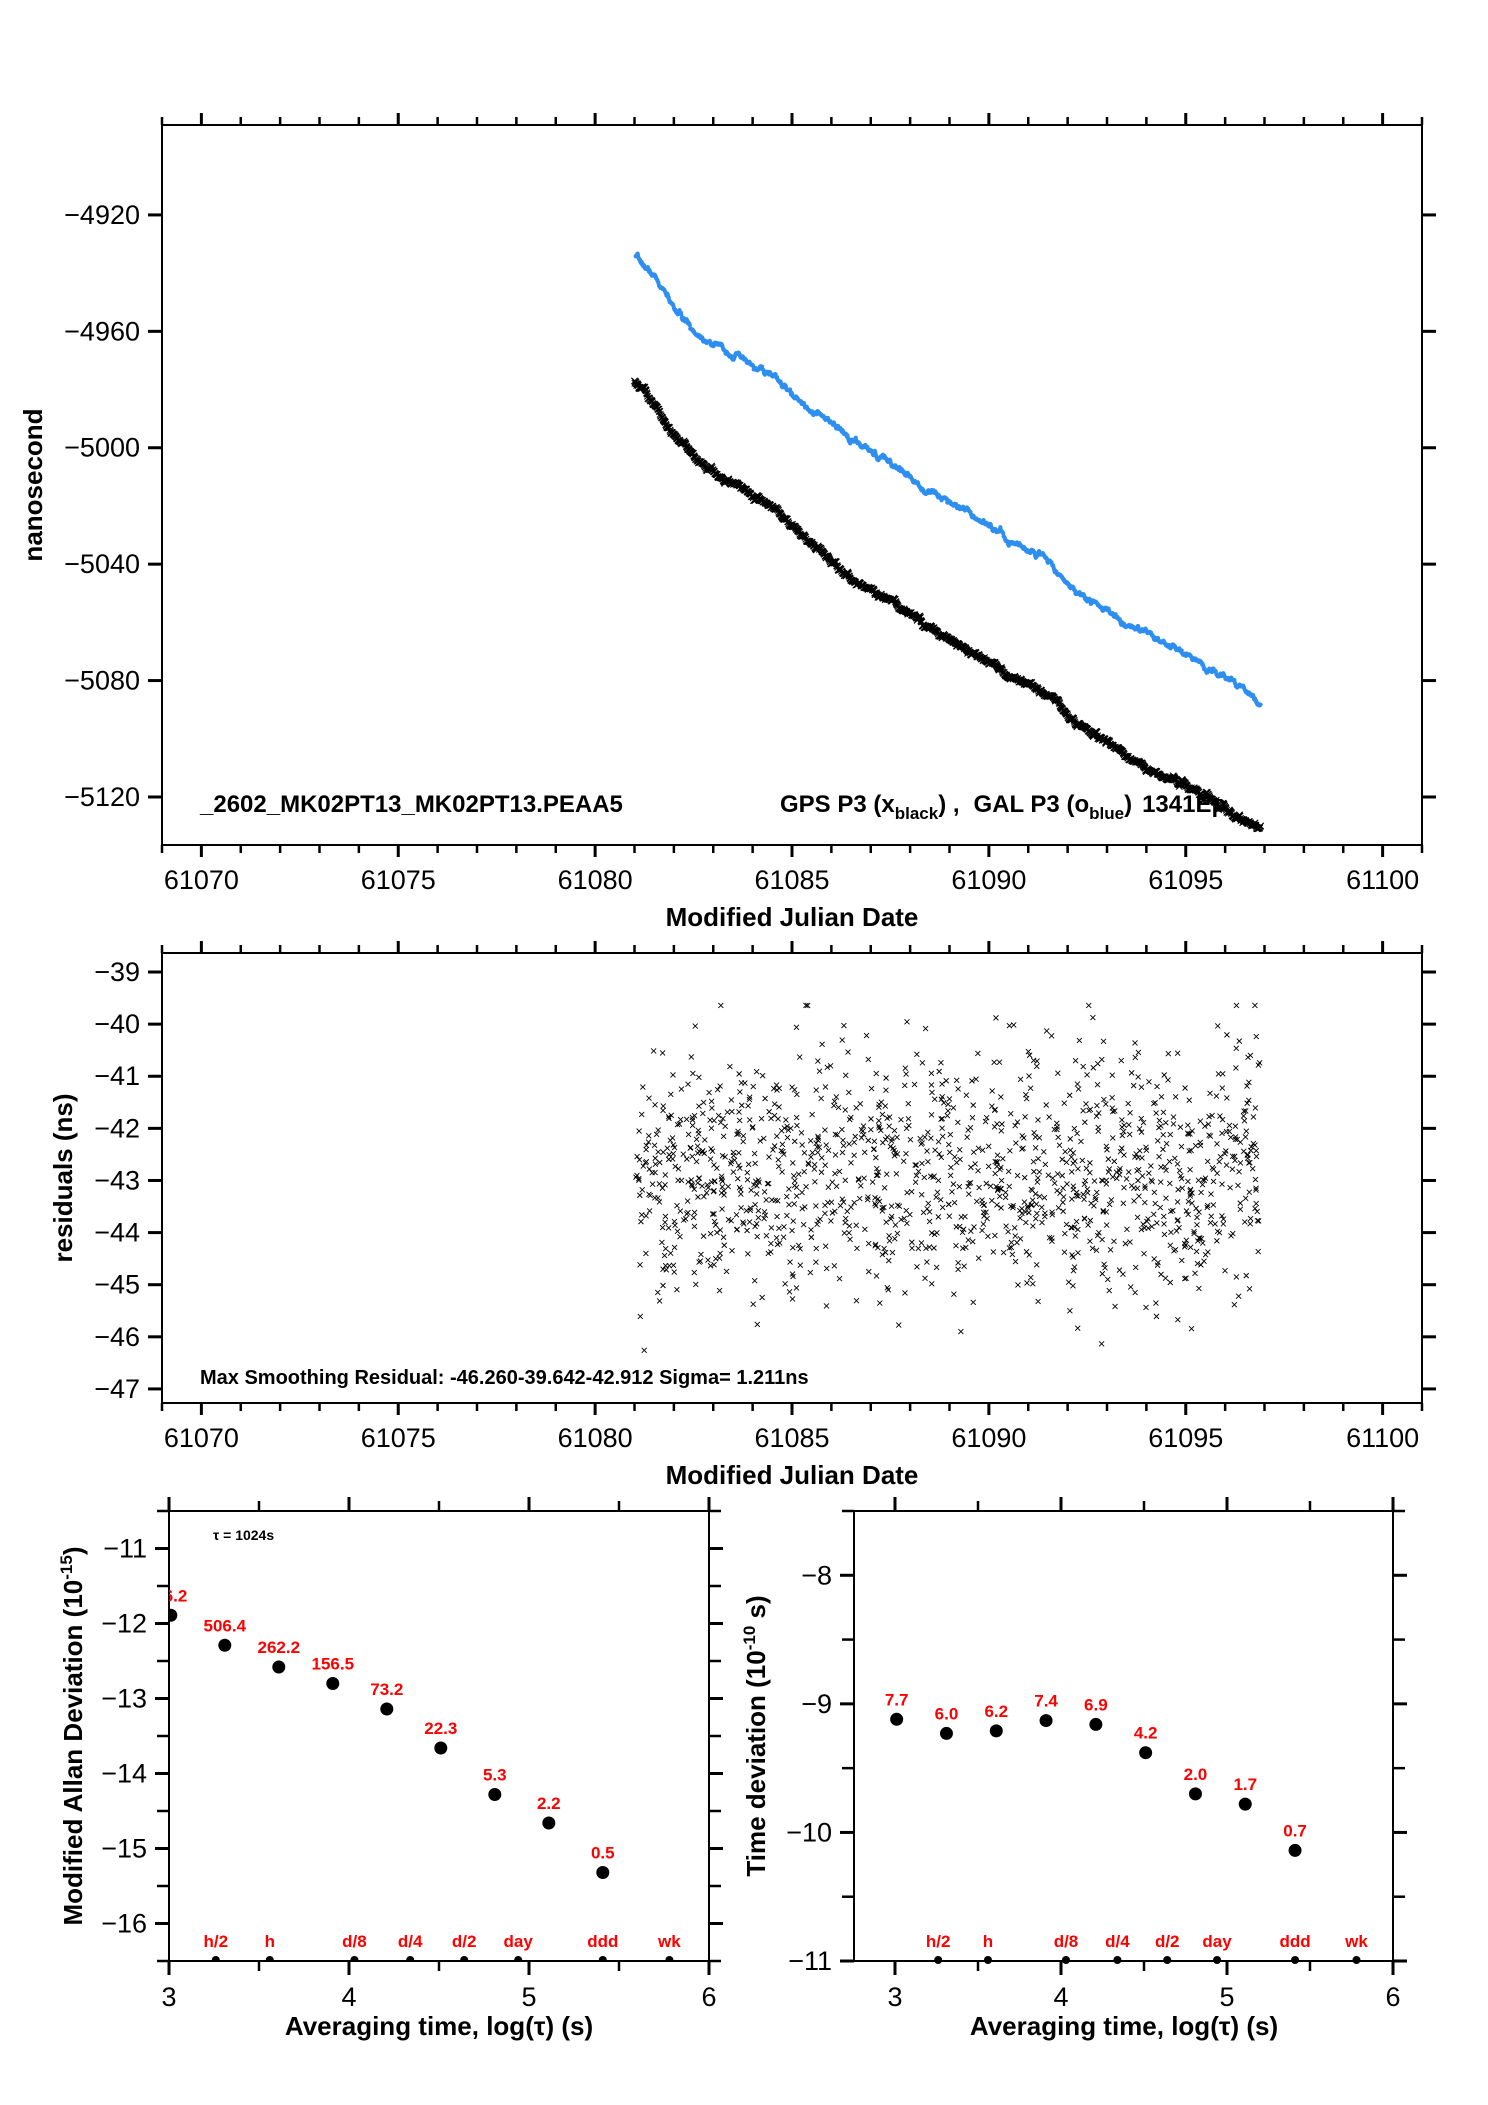  Describe the element at coordinates (1117, 1941) in the screenshot. I see `time-marker-label: d/4` at that location.